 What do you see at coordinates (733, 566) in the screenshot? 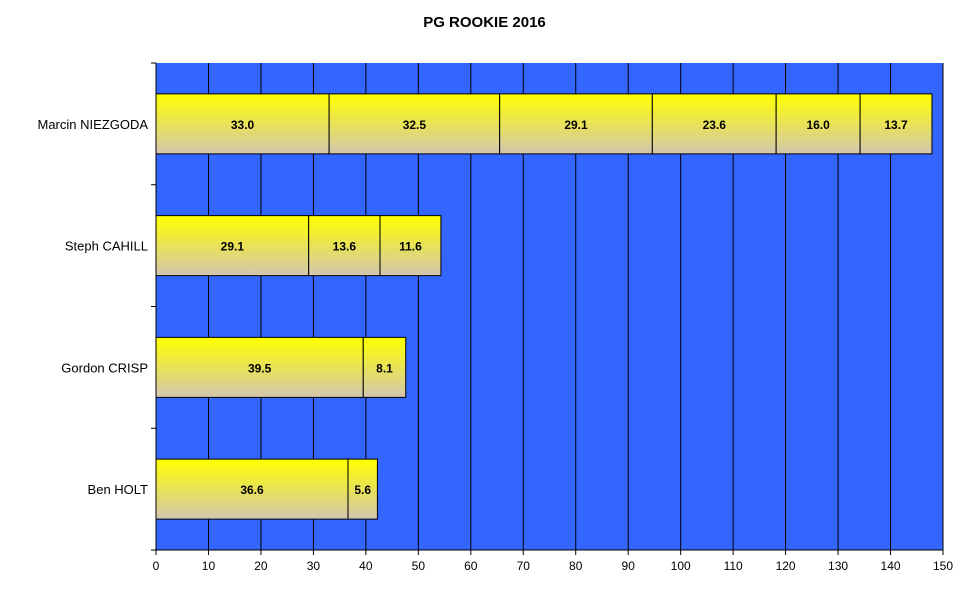
I see `x-tick-label: 110` at bounding box center [733, 566].